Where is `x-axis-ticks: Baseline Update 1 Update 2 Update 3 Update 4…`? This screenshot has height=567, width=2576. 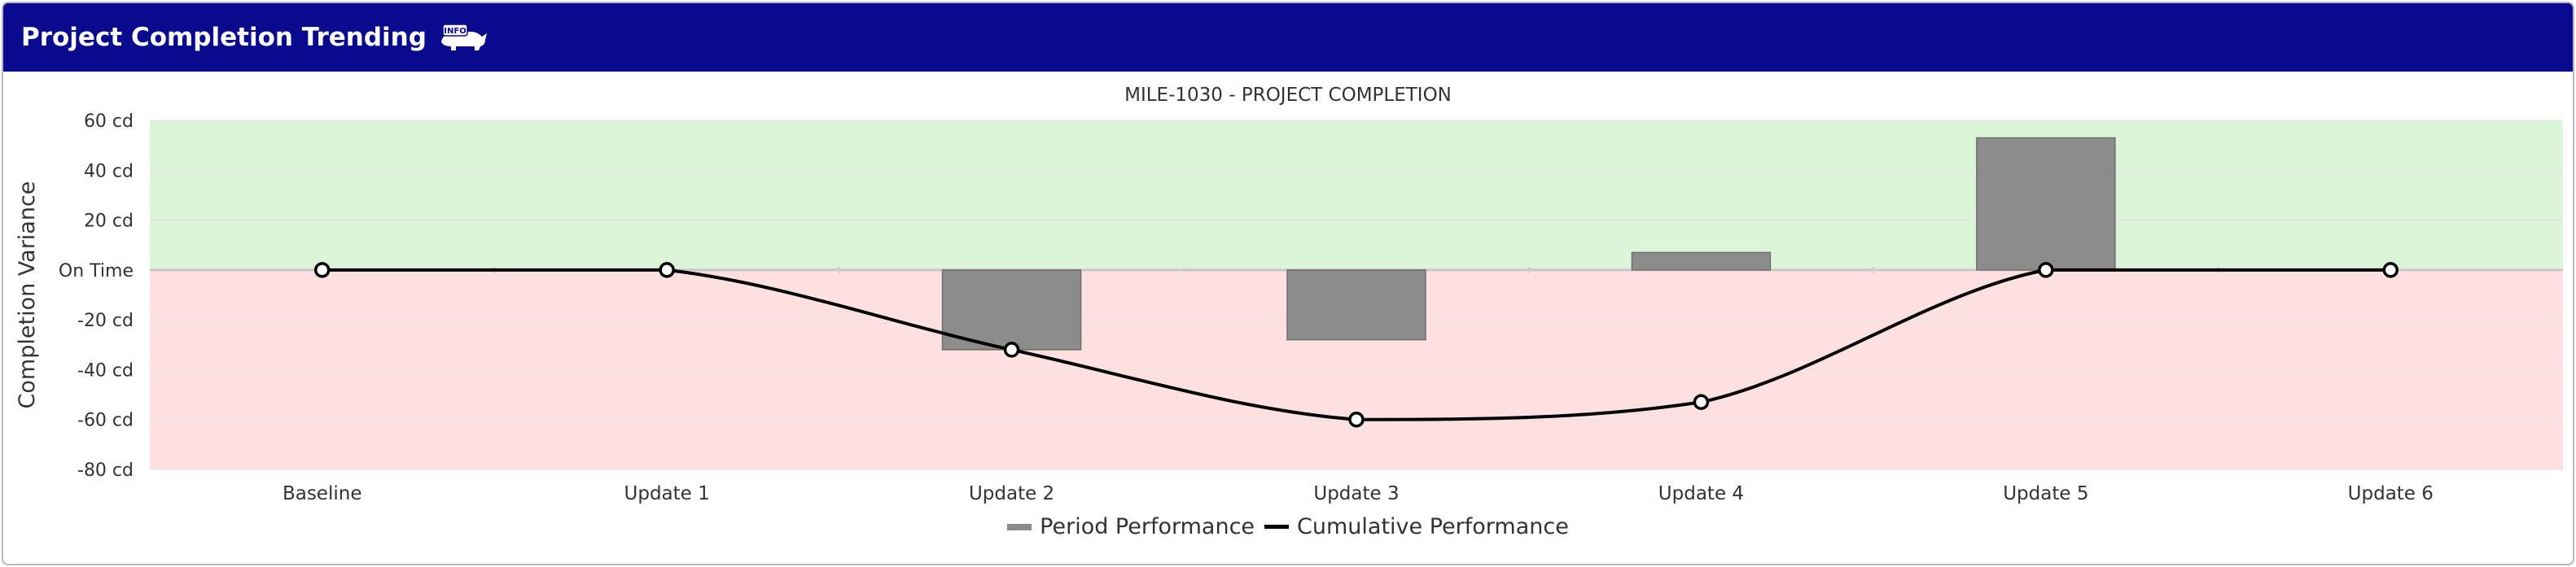 x-axis-ticks: Baseline Update 1 Update 2 Update 3 Update 4… is located at coordinates (1358, 493).